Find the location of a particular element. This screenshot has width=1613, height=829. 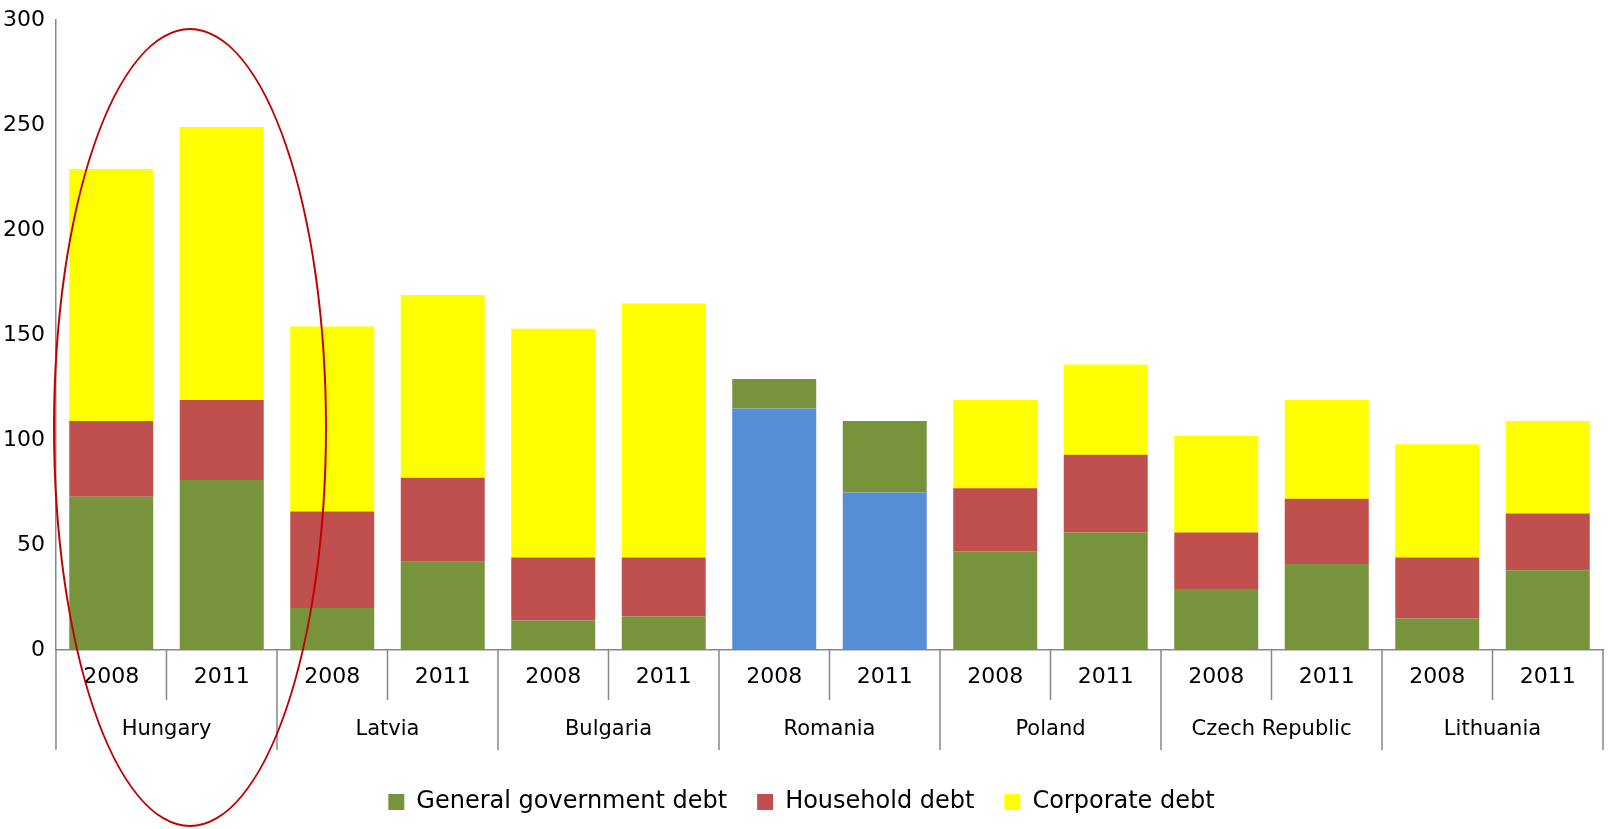

text: Romania is located at coordinates (829, 728).